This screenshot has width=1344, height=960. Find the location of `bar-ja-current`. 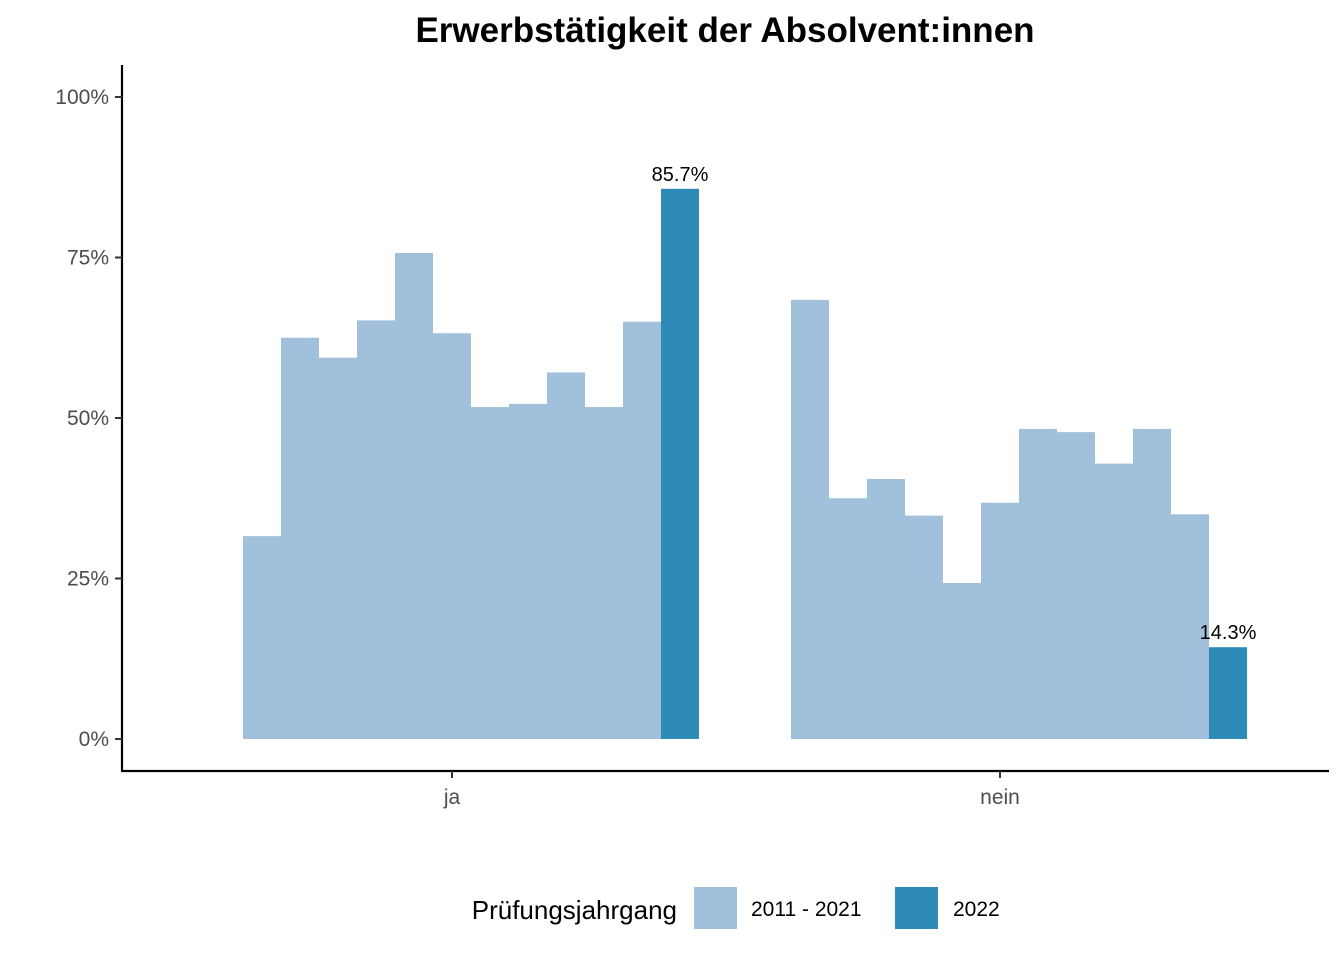

bar-ja-current is located at coordinates (680, 463).